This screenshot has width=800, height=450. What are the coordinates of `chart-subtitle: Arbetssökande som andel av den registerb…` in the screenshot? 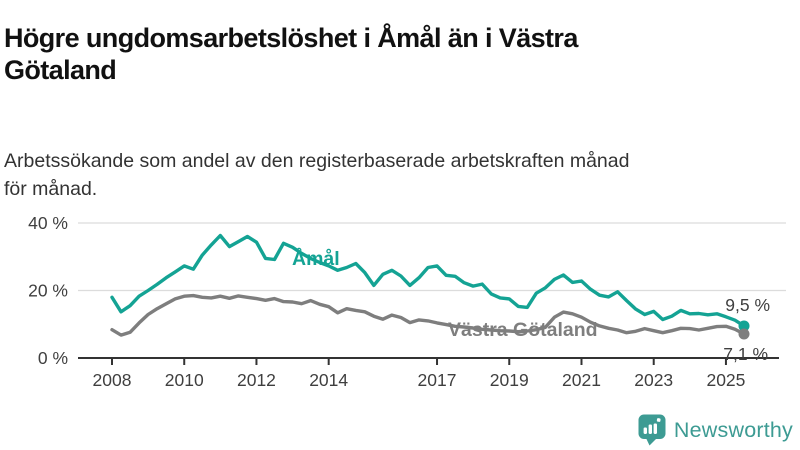 It's located at (394, 175).